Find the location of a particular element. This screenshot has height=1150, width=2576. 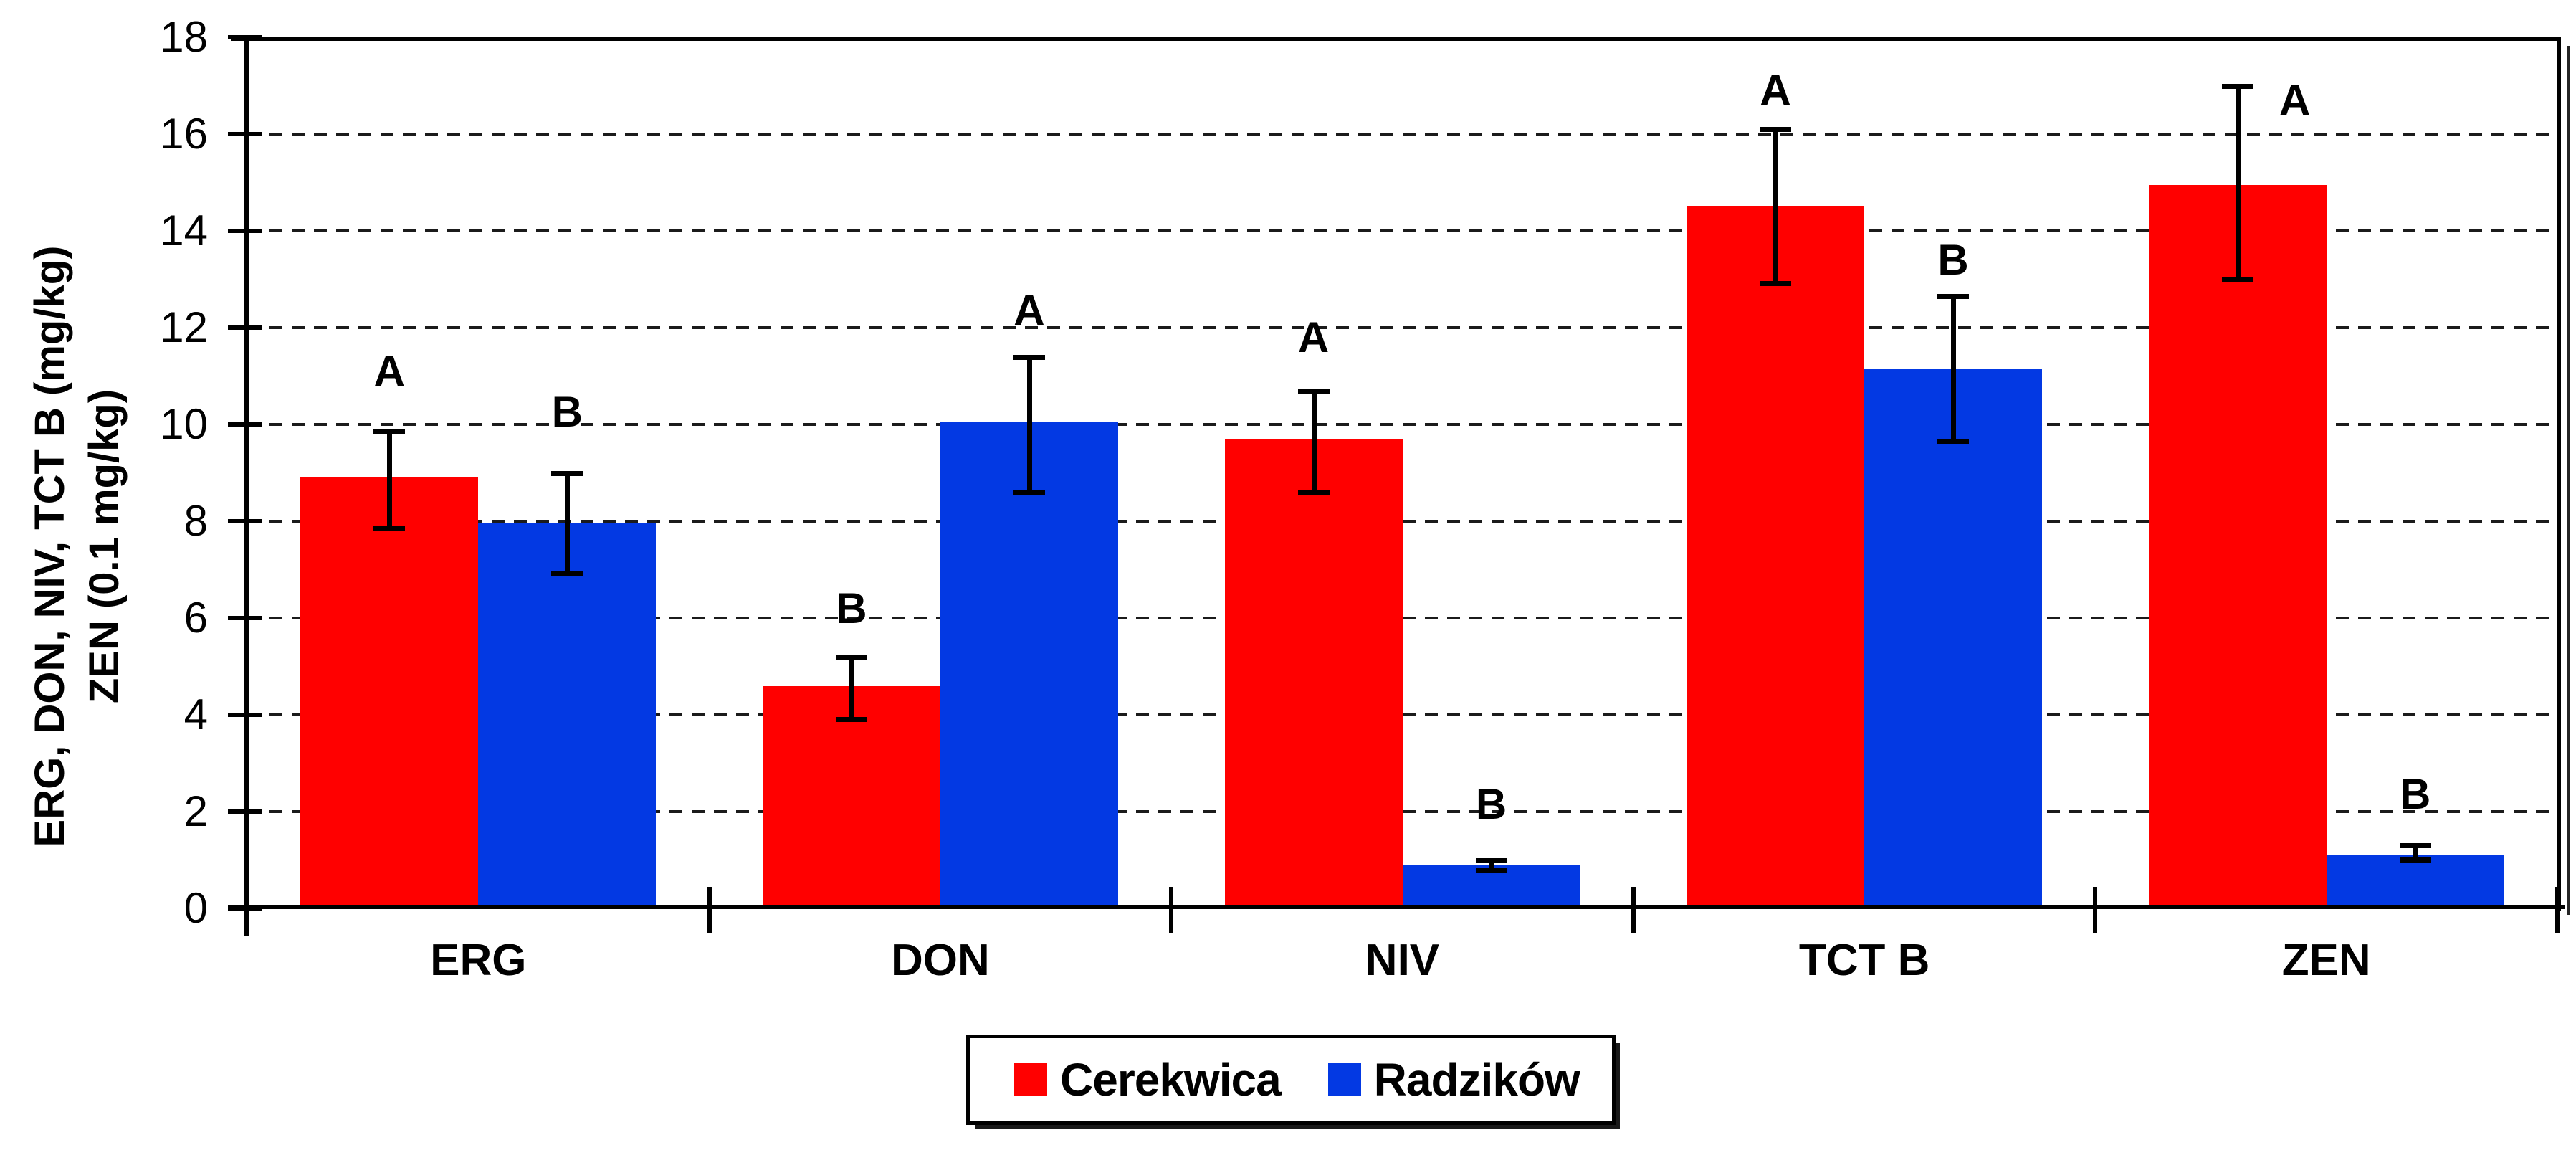

error-cap-top-radzikow-don is located at coordinates (1029, 357).